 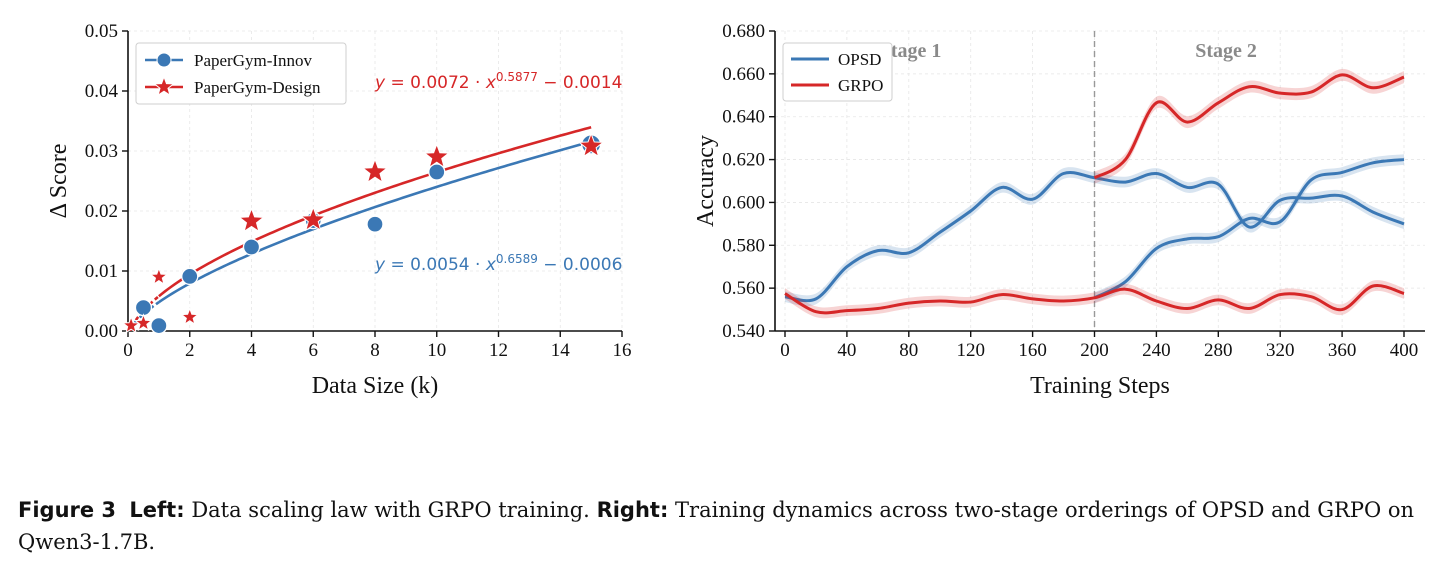 I want to click on x-tick-label: 8, so click(x=375, y=350).